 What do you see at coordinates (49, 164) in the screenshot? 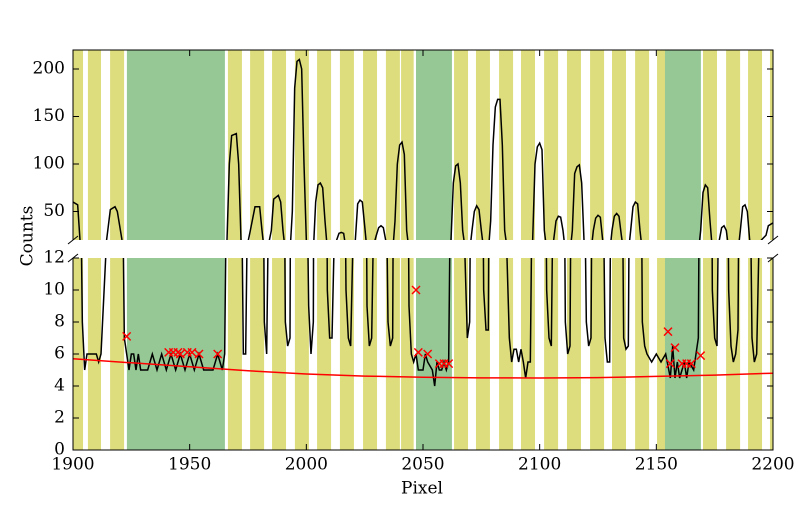
I see `y-tick-label: 100` at bounding box center [49, 164].